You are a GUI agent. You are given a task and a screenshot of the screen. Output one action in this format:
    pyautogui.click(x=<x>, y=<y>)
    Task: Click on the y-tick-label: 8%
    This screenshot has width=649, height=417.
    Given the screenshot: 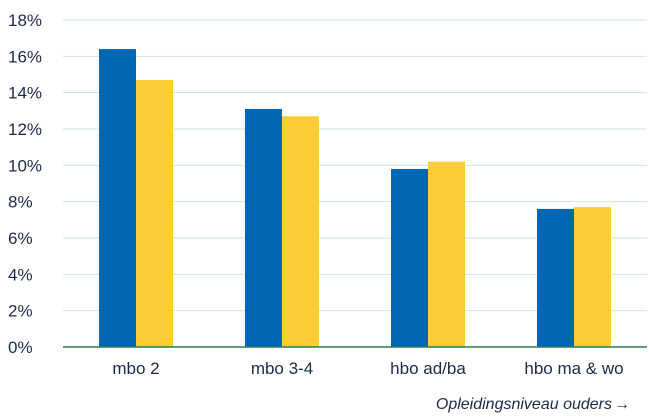 What is the action you would take?
    pyautogui.click(x=20, y=202)
    